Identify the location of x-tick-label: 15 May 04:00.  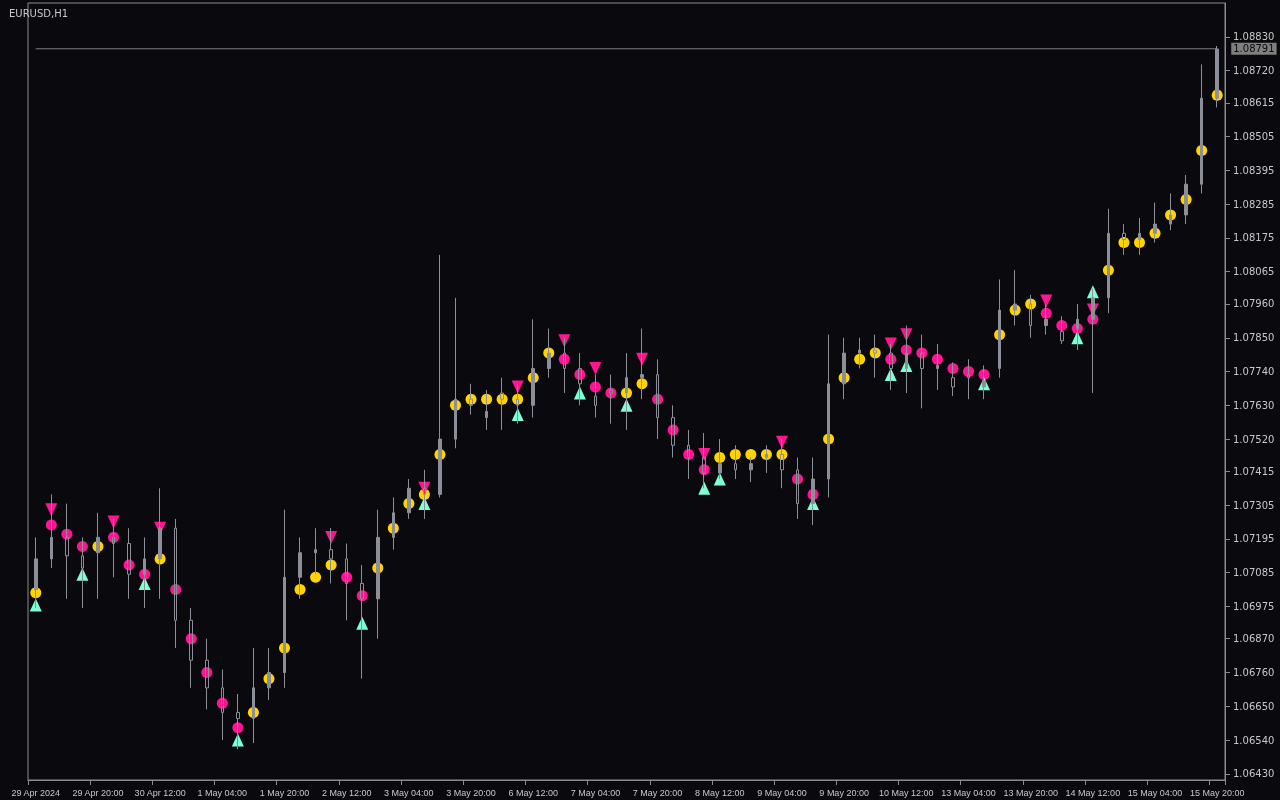
(1155, 792).